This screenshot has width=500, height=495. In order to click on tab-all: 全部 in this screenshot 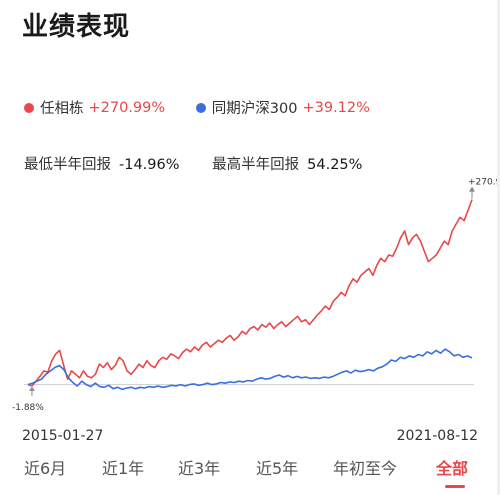, I will do `click(452, 468)`.